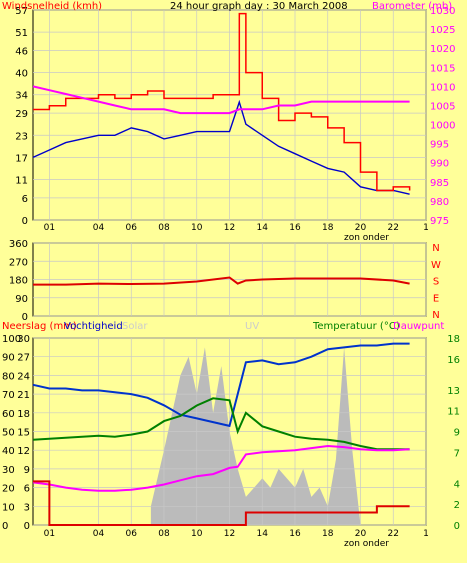 This screenshot has width=467, height=563. What do you see at coordinates (436, 282) in the screenshot?
I see `direction-letter: S` at bounding box center [436, 282].